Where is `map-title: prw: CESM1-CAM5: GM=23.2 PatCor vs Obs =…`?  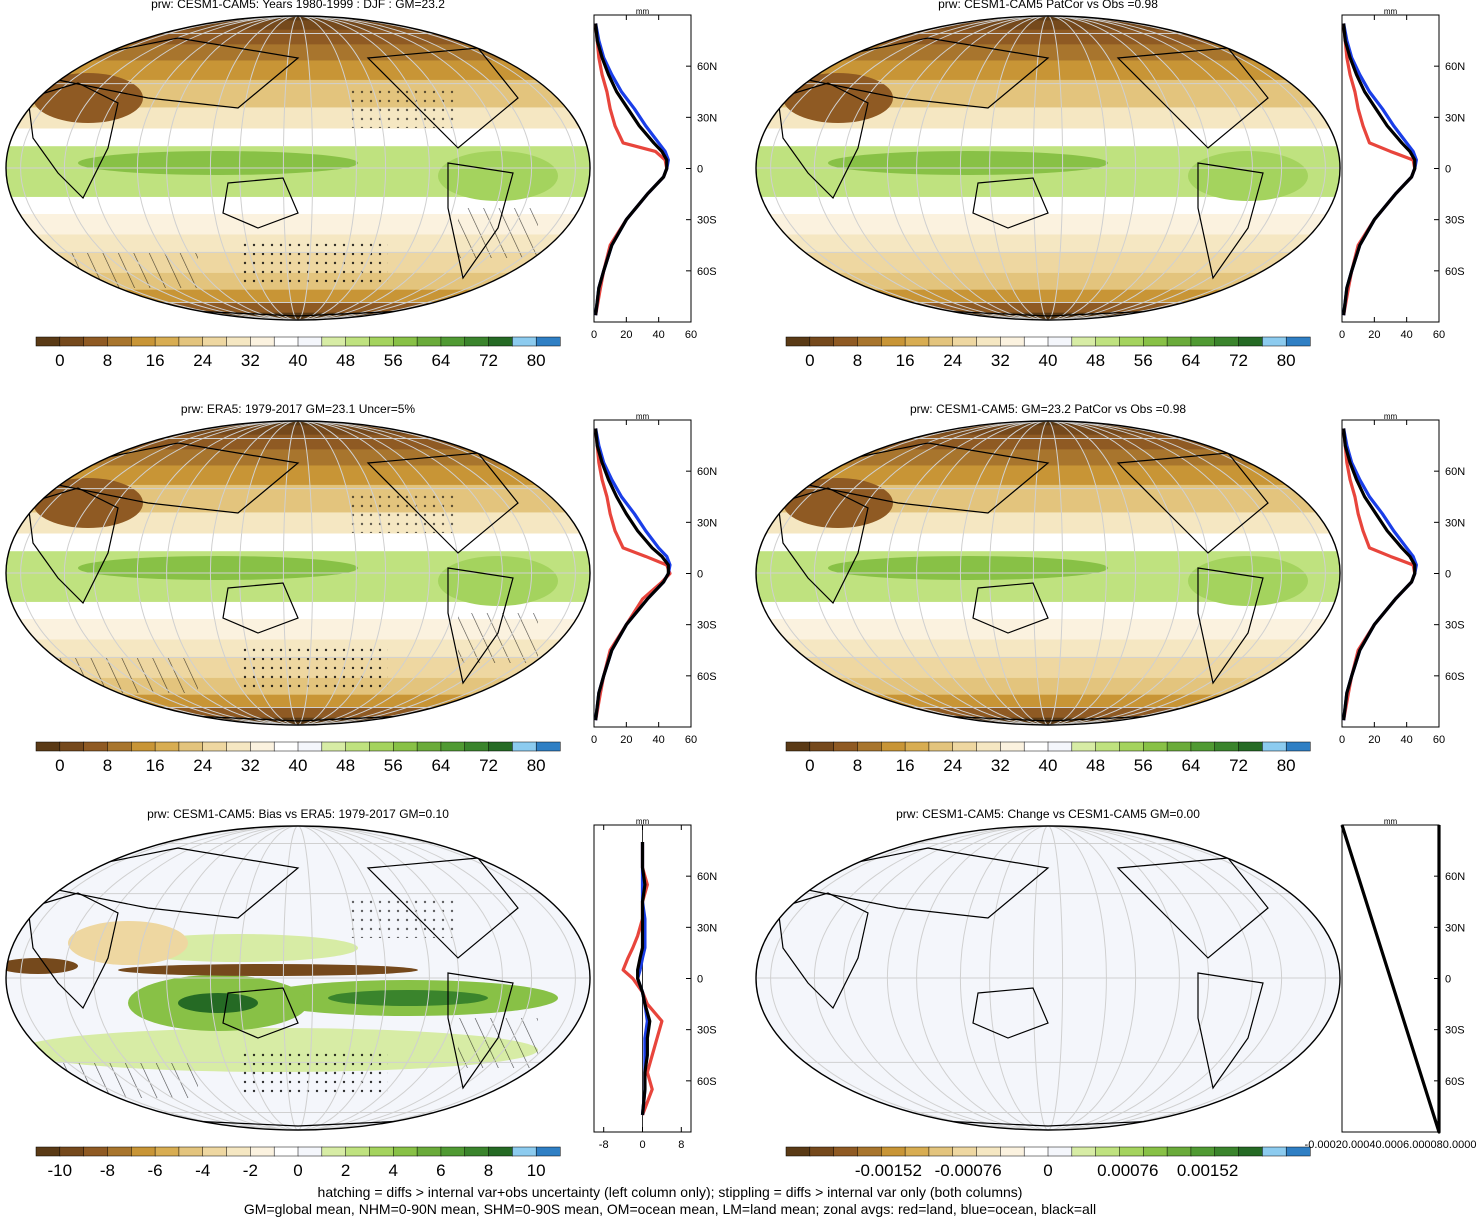
map-title: prw: CESM1-CAM5: GM=23.2 PatCor vs Obs =… is located at coordinates (1048, 409).